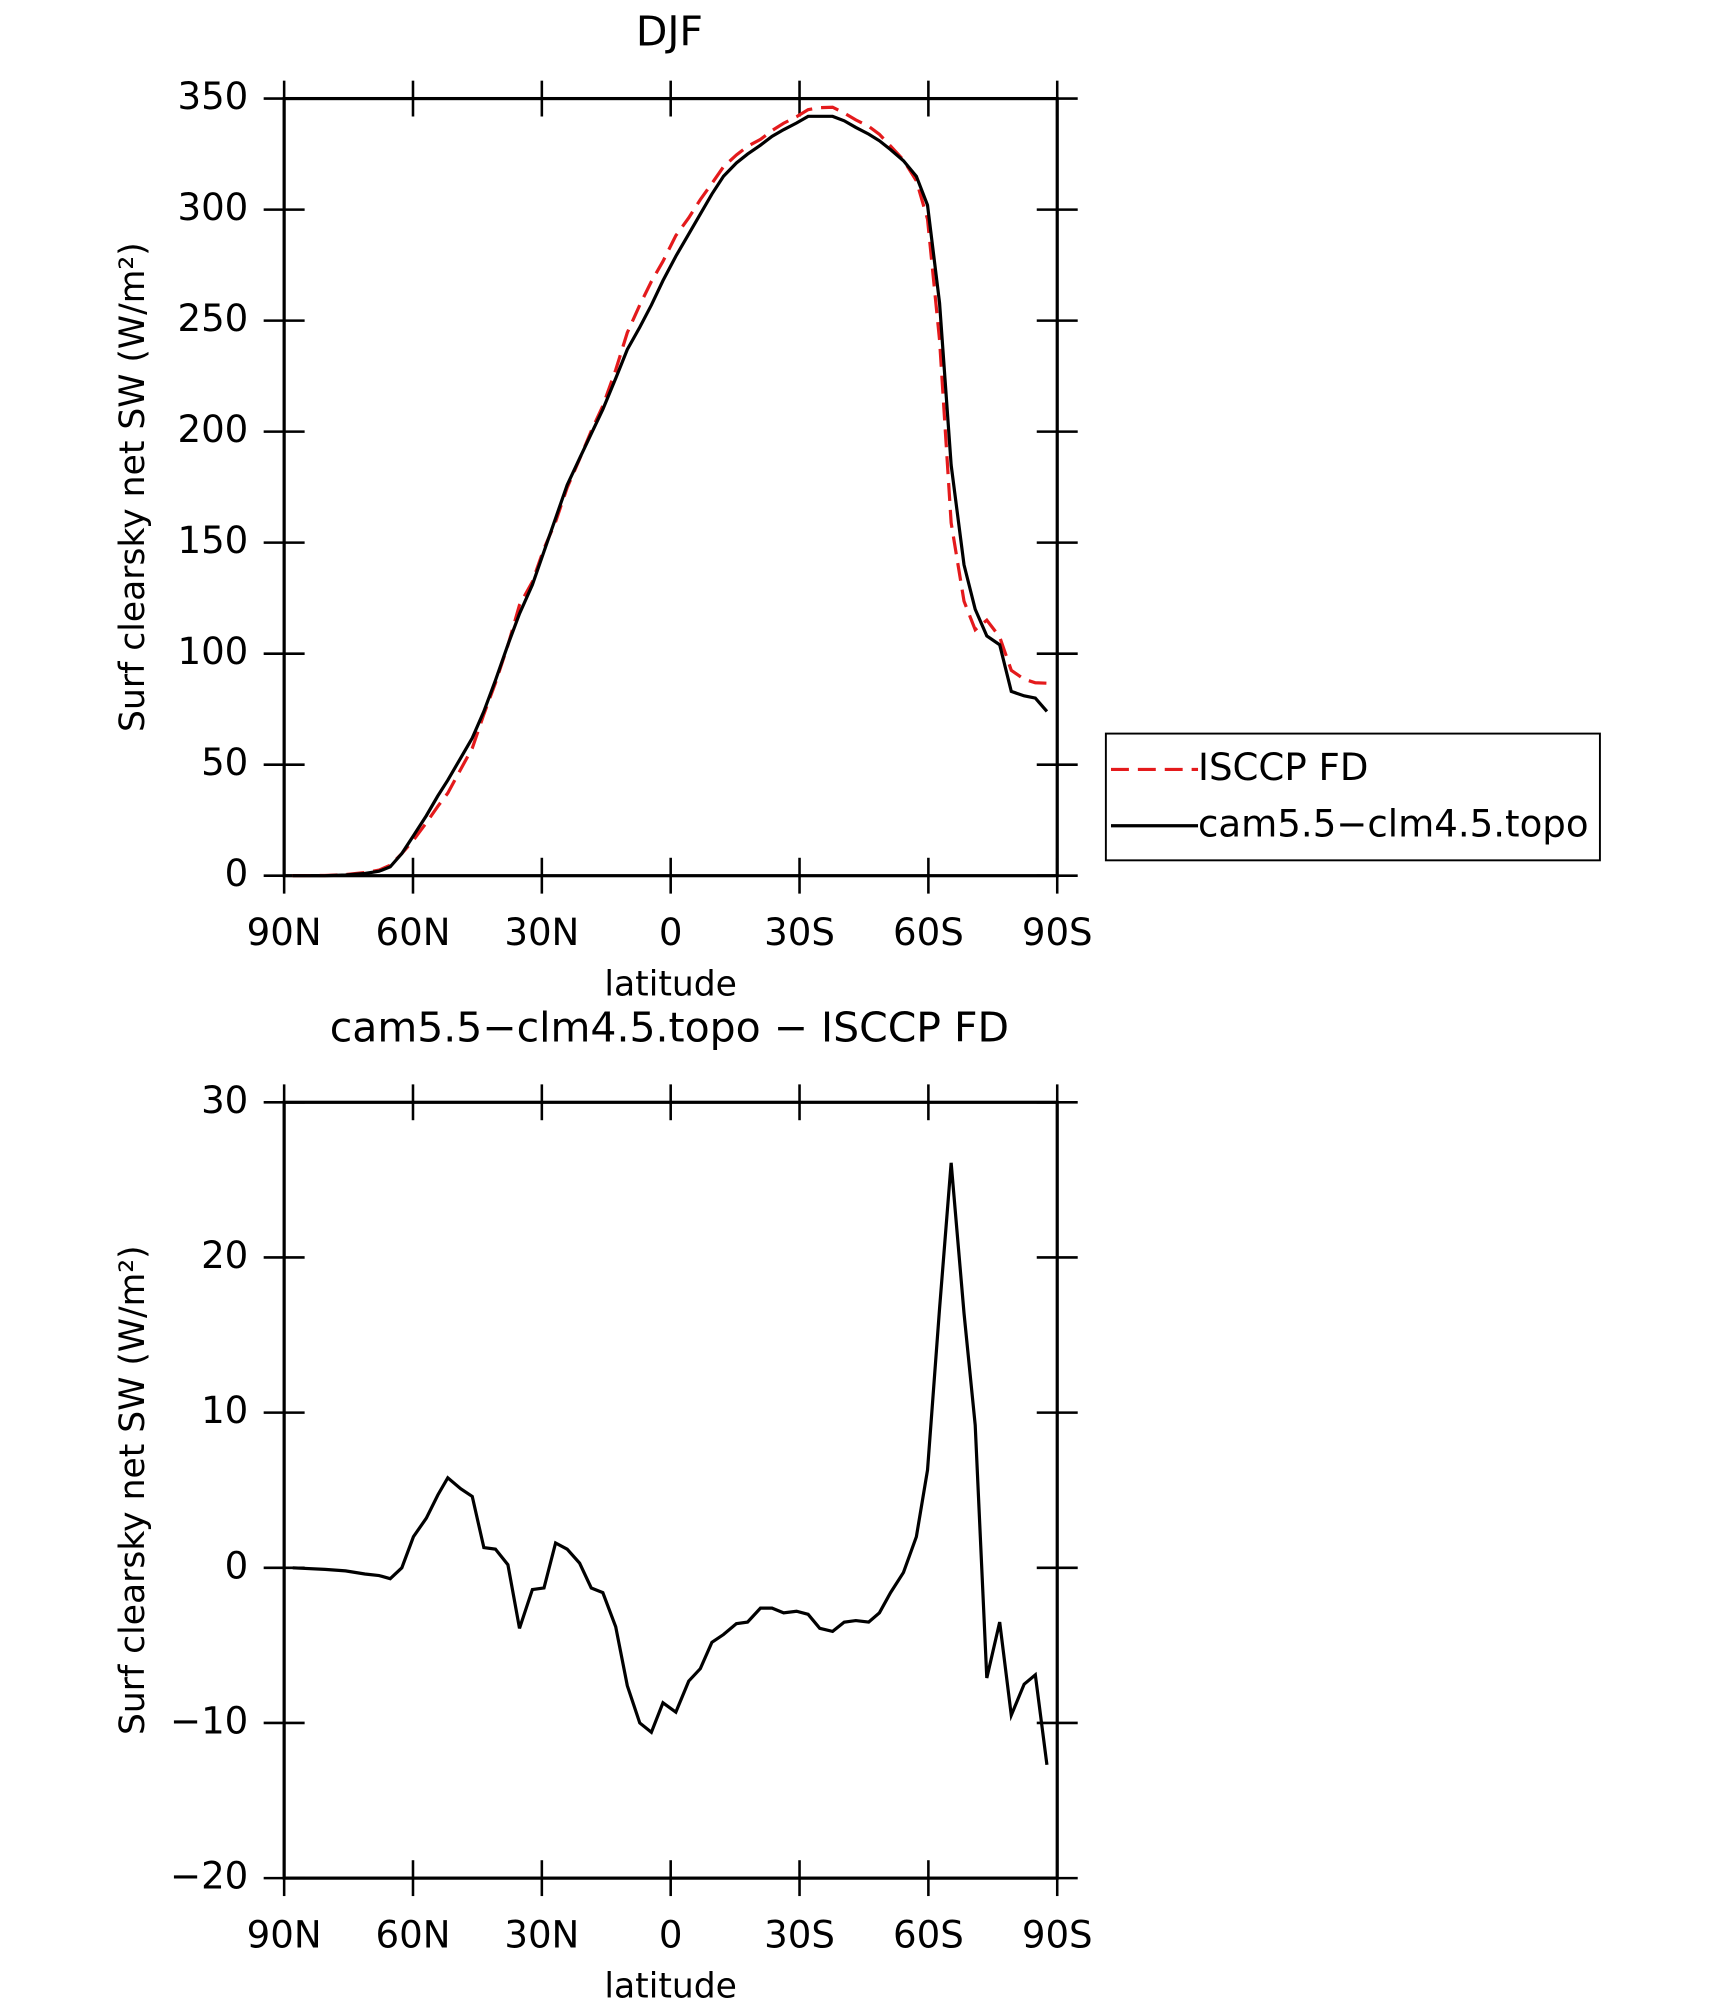 The height and width of the screenshot is (2010, 1710). What do you see at coordinates (212, 318) in the screenshot?
I see `y-tick-label: 250` at bounding box center [212, 318].